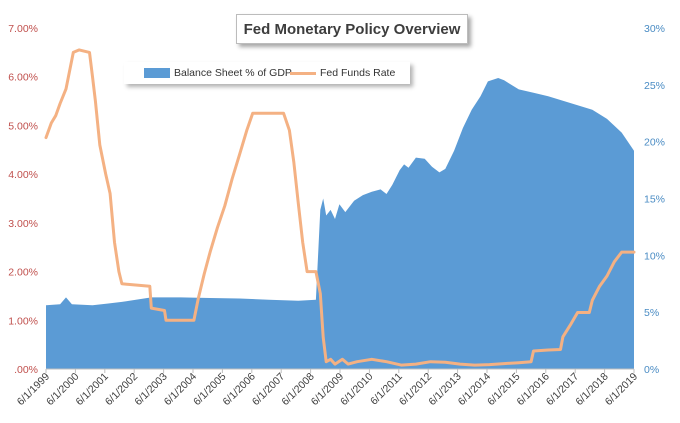 This screenshot has width=680, height=423. I want to click on y-right-tick-label: 25%, so click(654, 86).